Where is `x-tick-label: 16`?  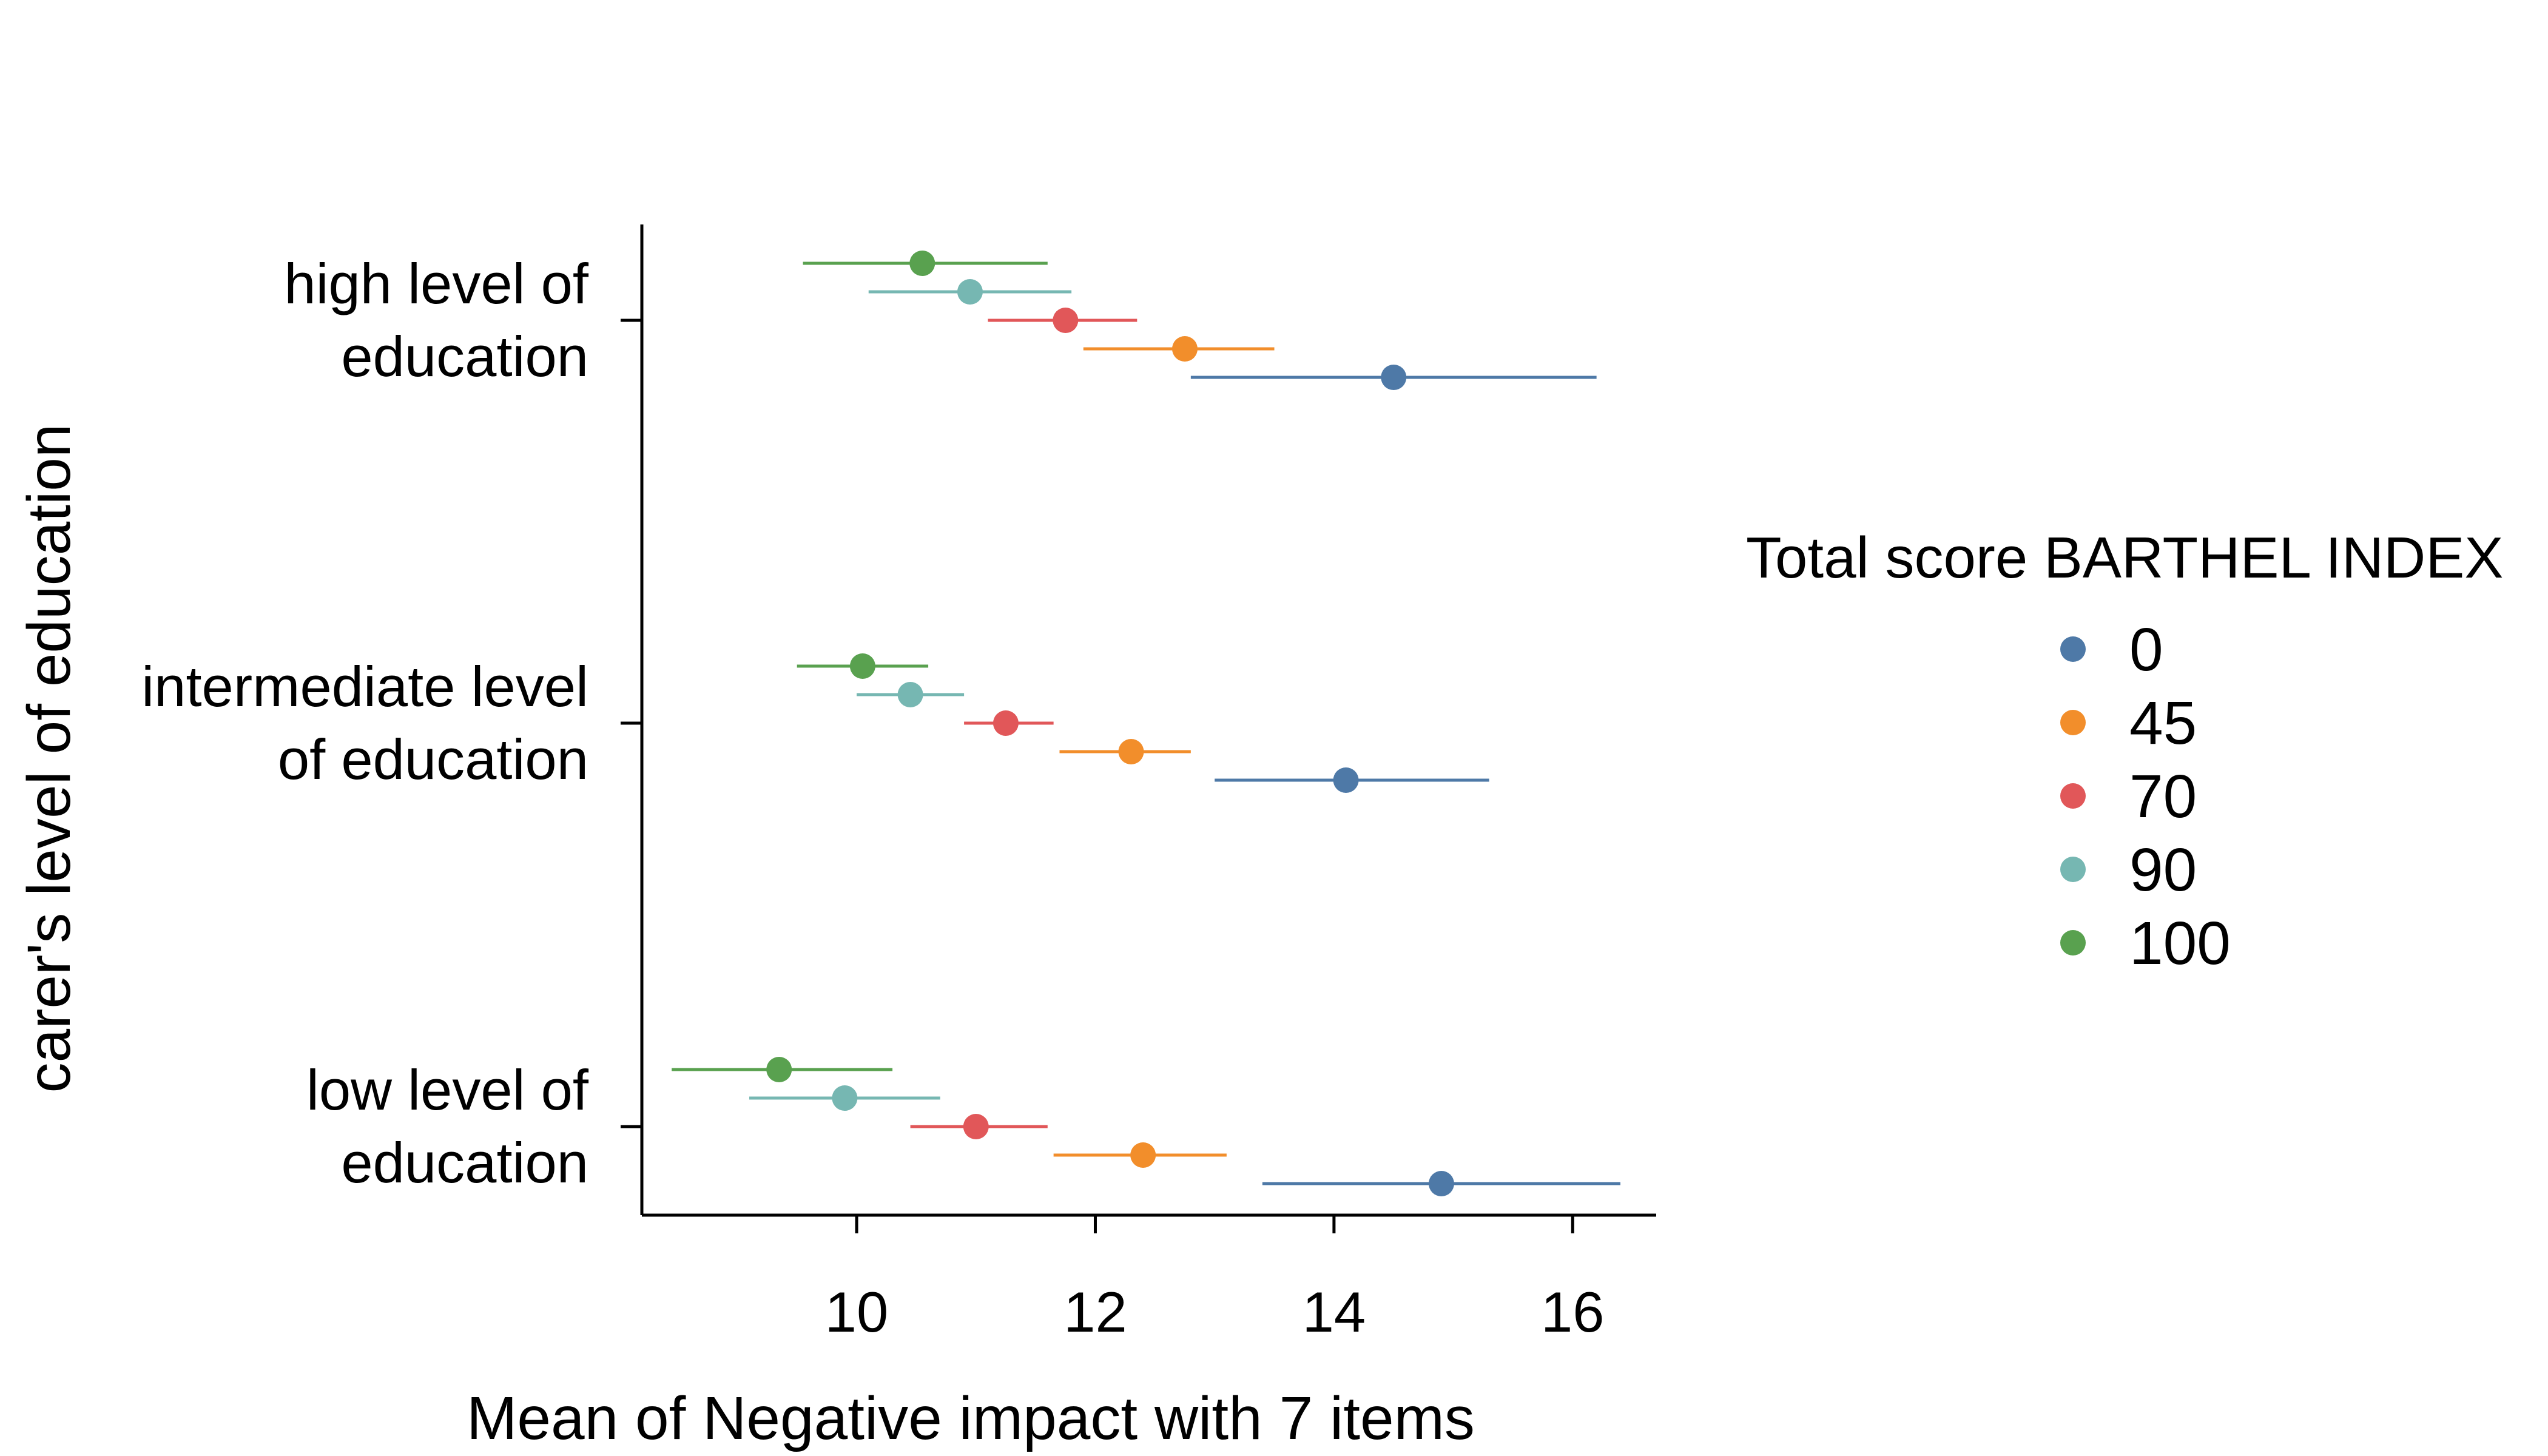
x-tick-label: 16 is located at coordinates (1573, 1312).